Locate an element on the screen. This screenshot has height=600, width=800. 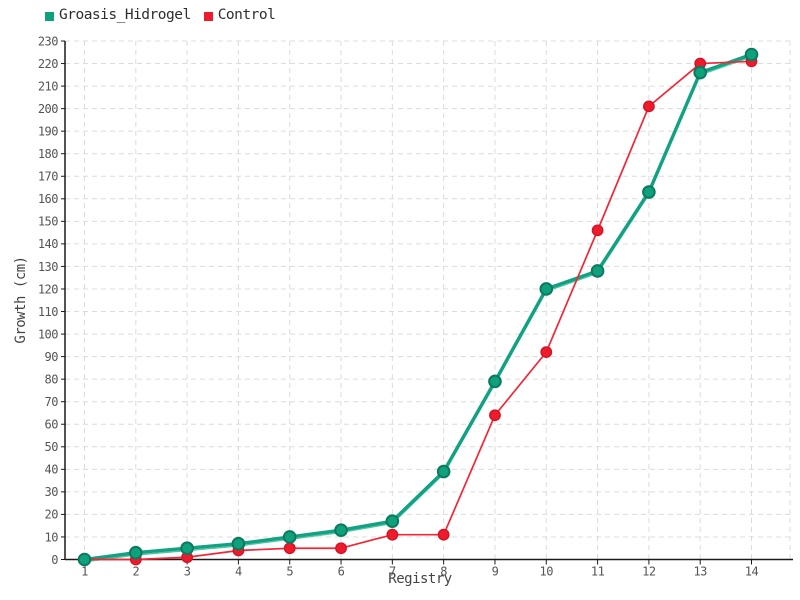
x-tick-label: 5 is located at coordinates (289, 572).